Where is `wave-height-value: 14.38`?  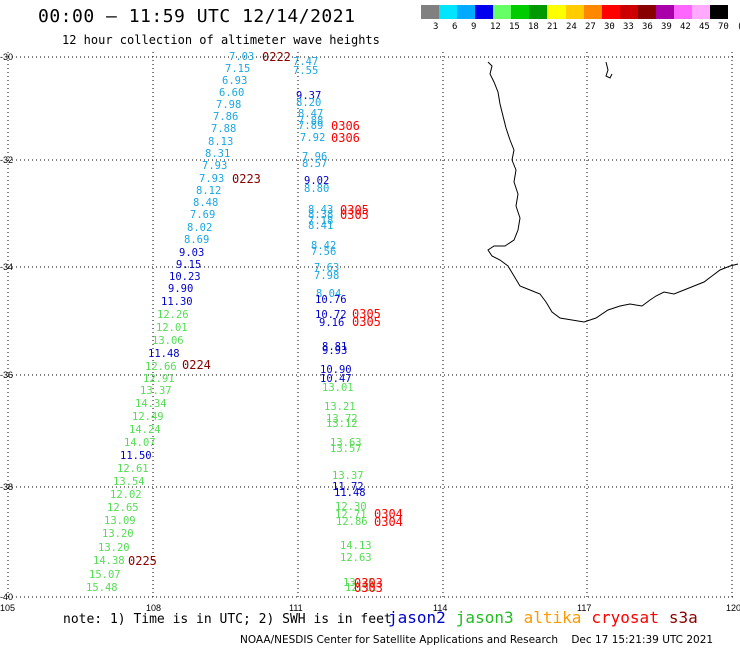
wave-height-value: 14.38 is located at coordinates (109, 561).